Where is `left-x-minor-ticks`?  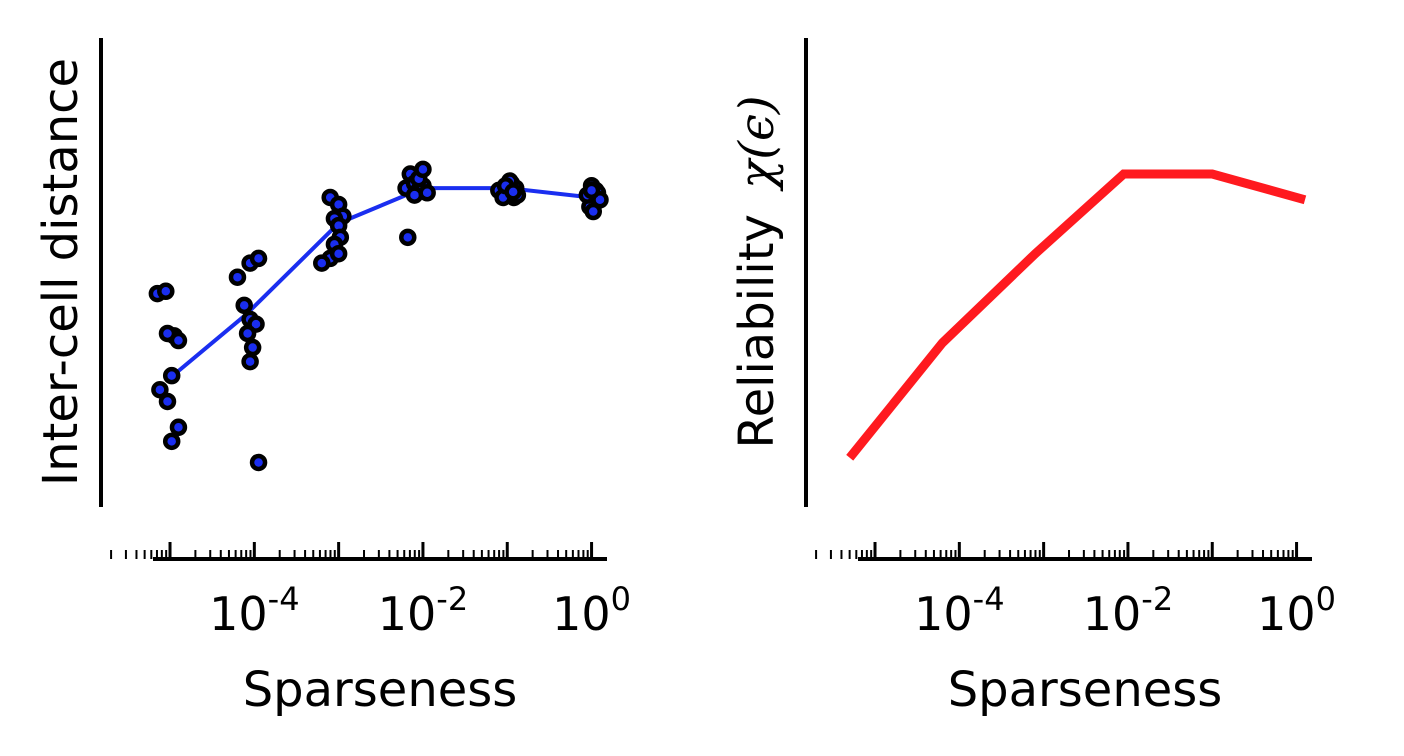
left-x-minor-ticks is located at coordinates (349, 554).